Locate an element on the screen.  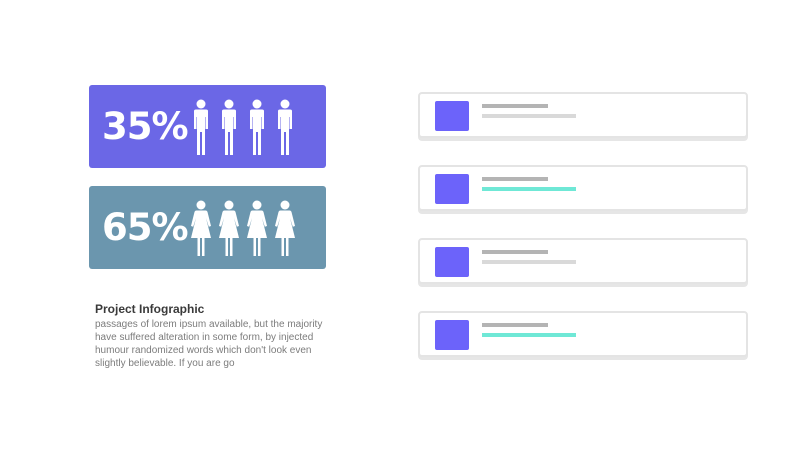
female-figures is located at coordinates (243, 228).